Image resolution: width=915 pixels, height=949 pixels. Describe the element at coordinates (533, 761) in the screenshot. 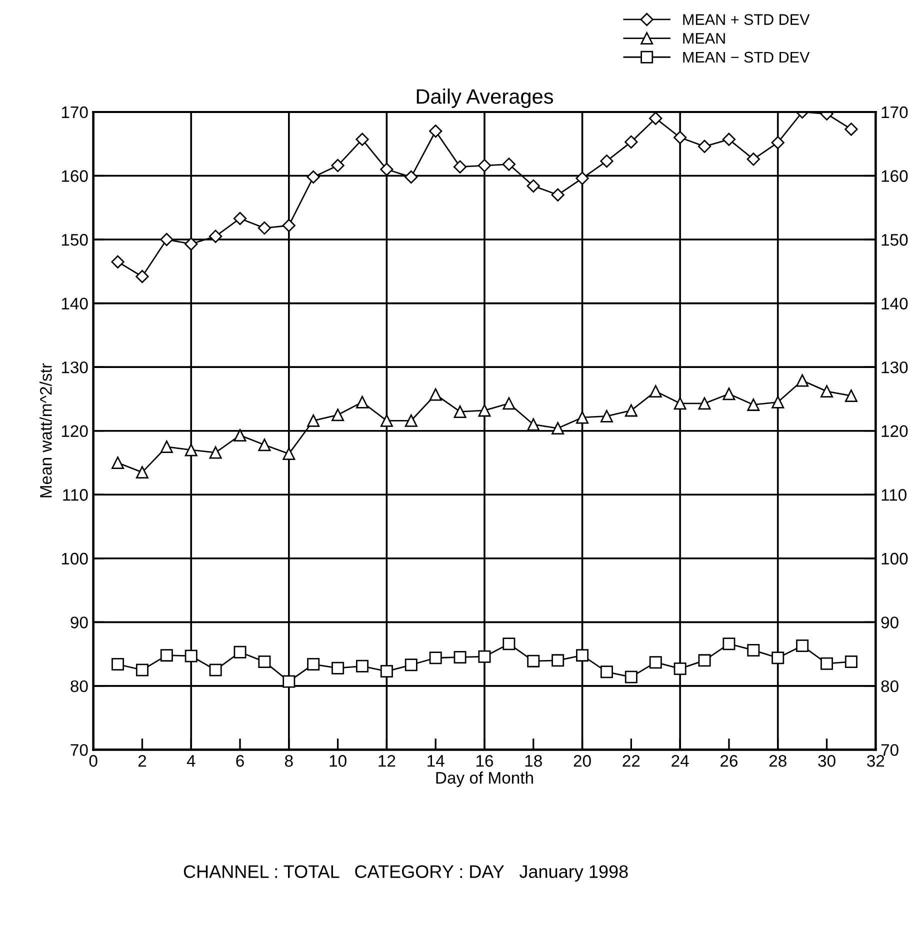

I see `x-tick-label: 18` at that location.